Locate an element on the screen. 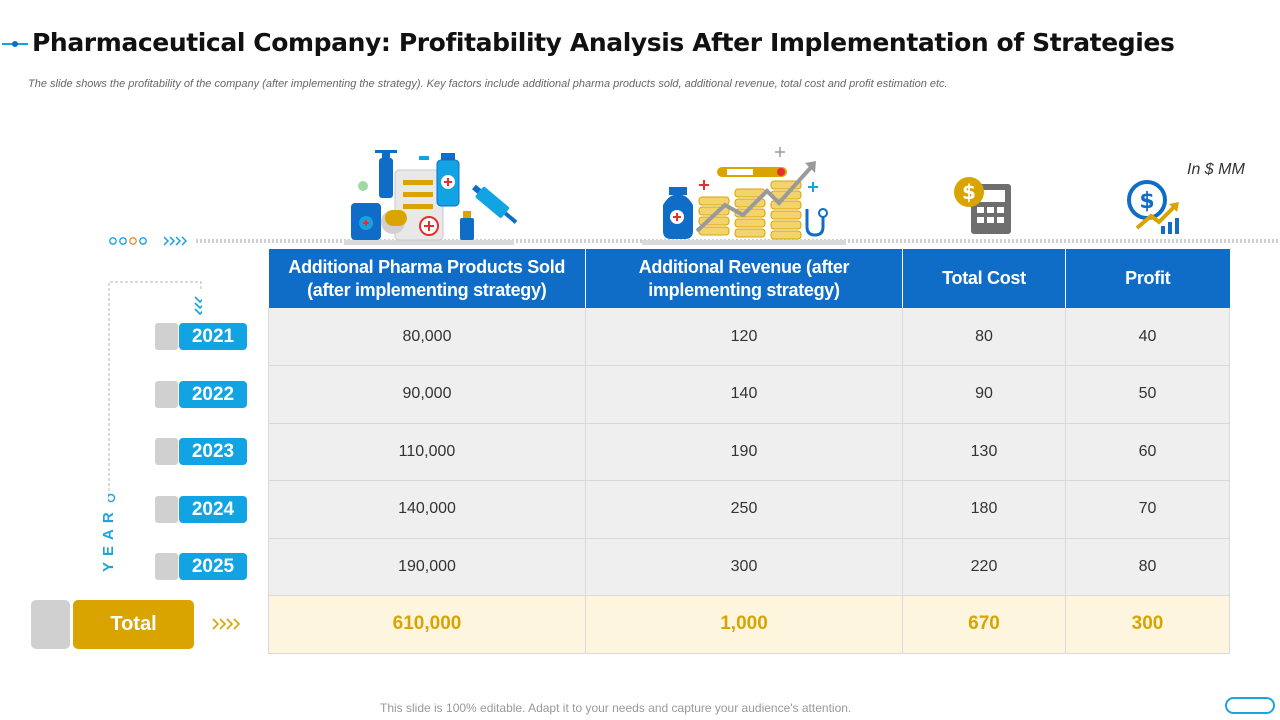 This screenshot has width=1280, height=720. table-row: 110,000 190 130 60 is located at coordinates (749, 452).